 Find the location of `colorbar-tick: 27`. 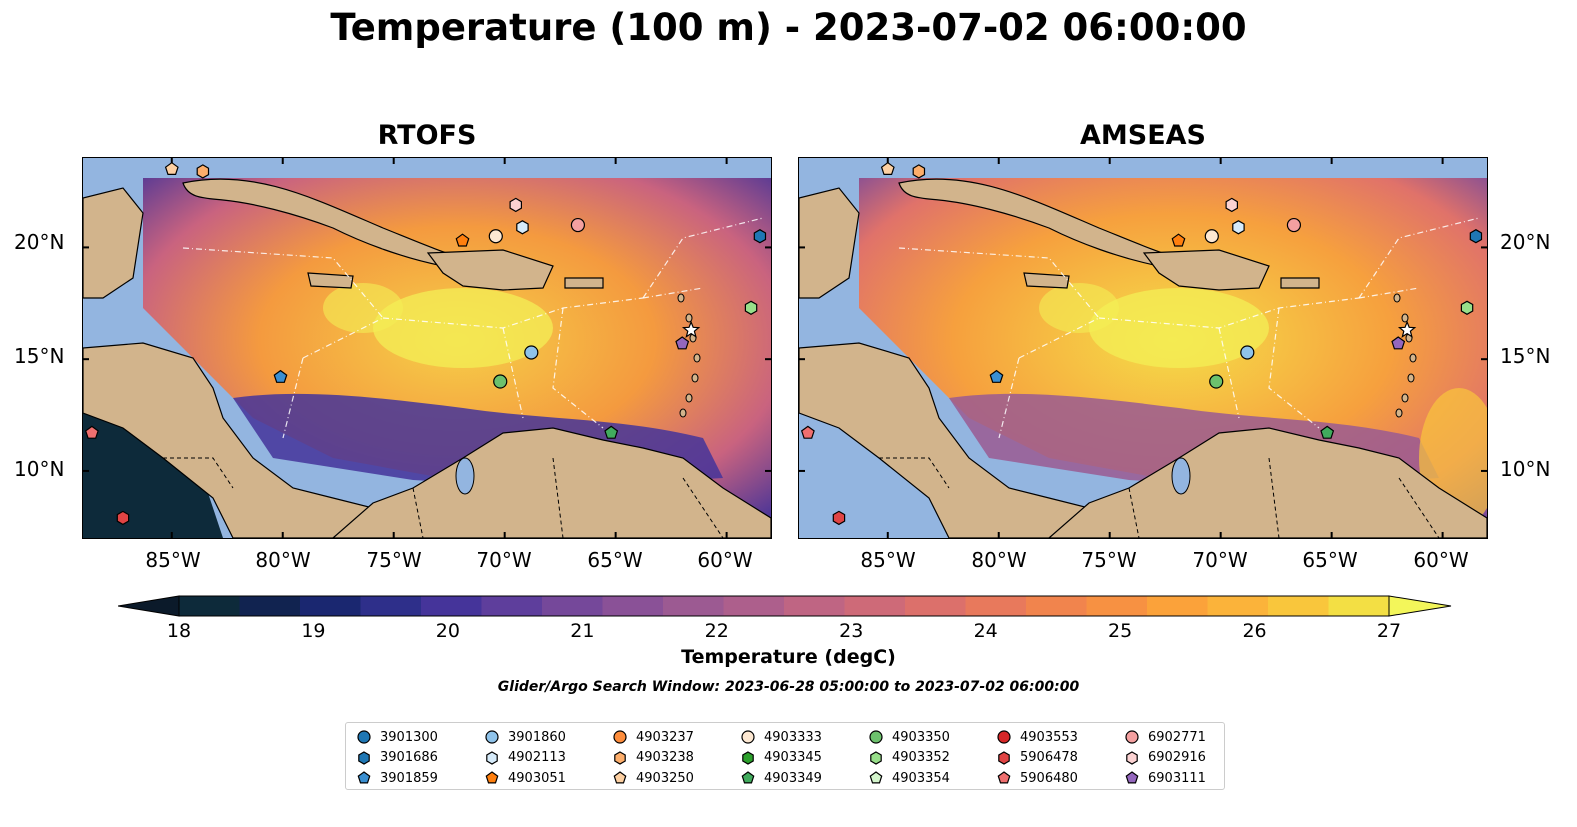

colorbar-tick: 27 is located at coordinates (1389, 631).